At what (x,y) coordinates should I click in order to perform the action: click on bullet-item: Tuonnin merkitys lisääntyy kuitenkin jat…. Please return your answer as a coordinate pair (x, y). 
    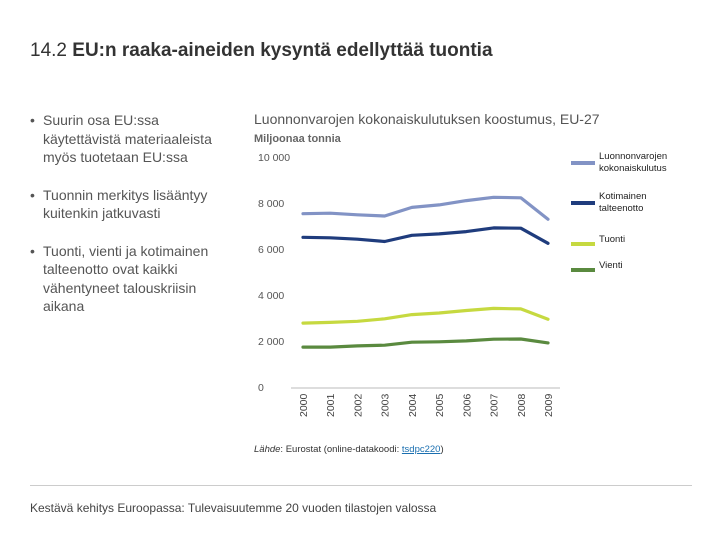
    Looking at the image, I should click on (135, 204).